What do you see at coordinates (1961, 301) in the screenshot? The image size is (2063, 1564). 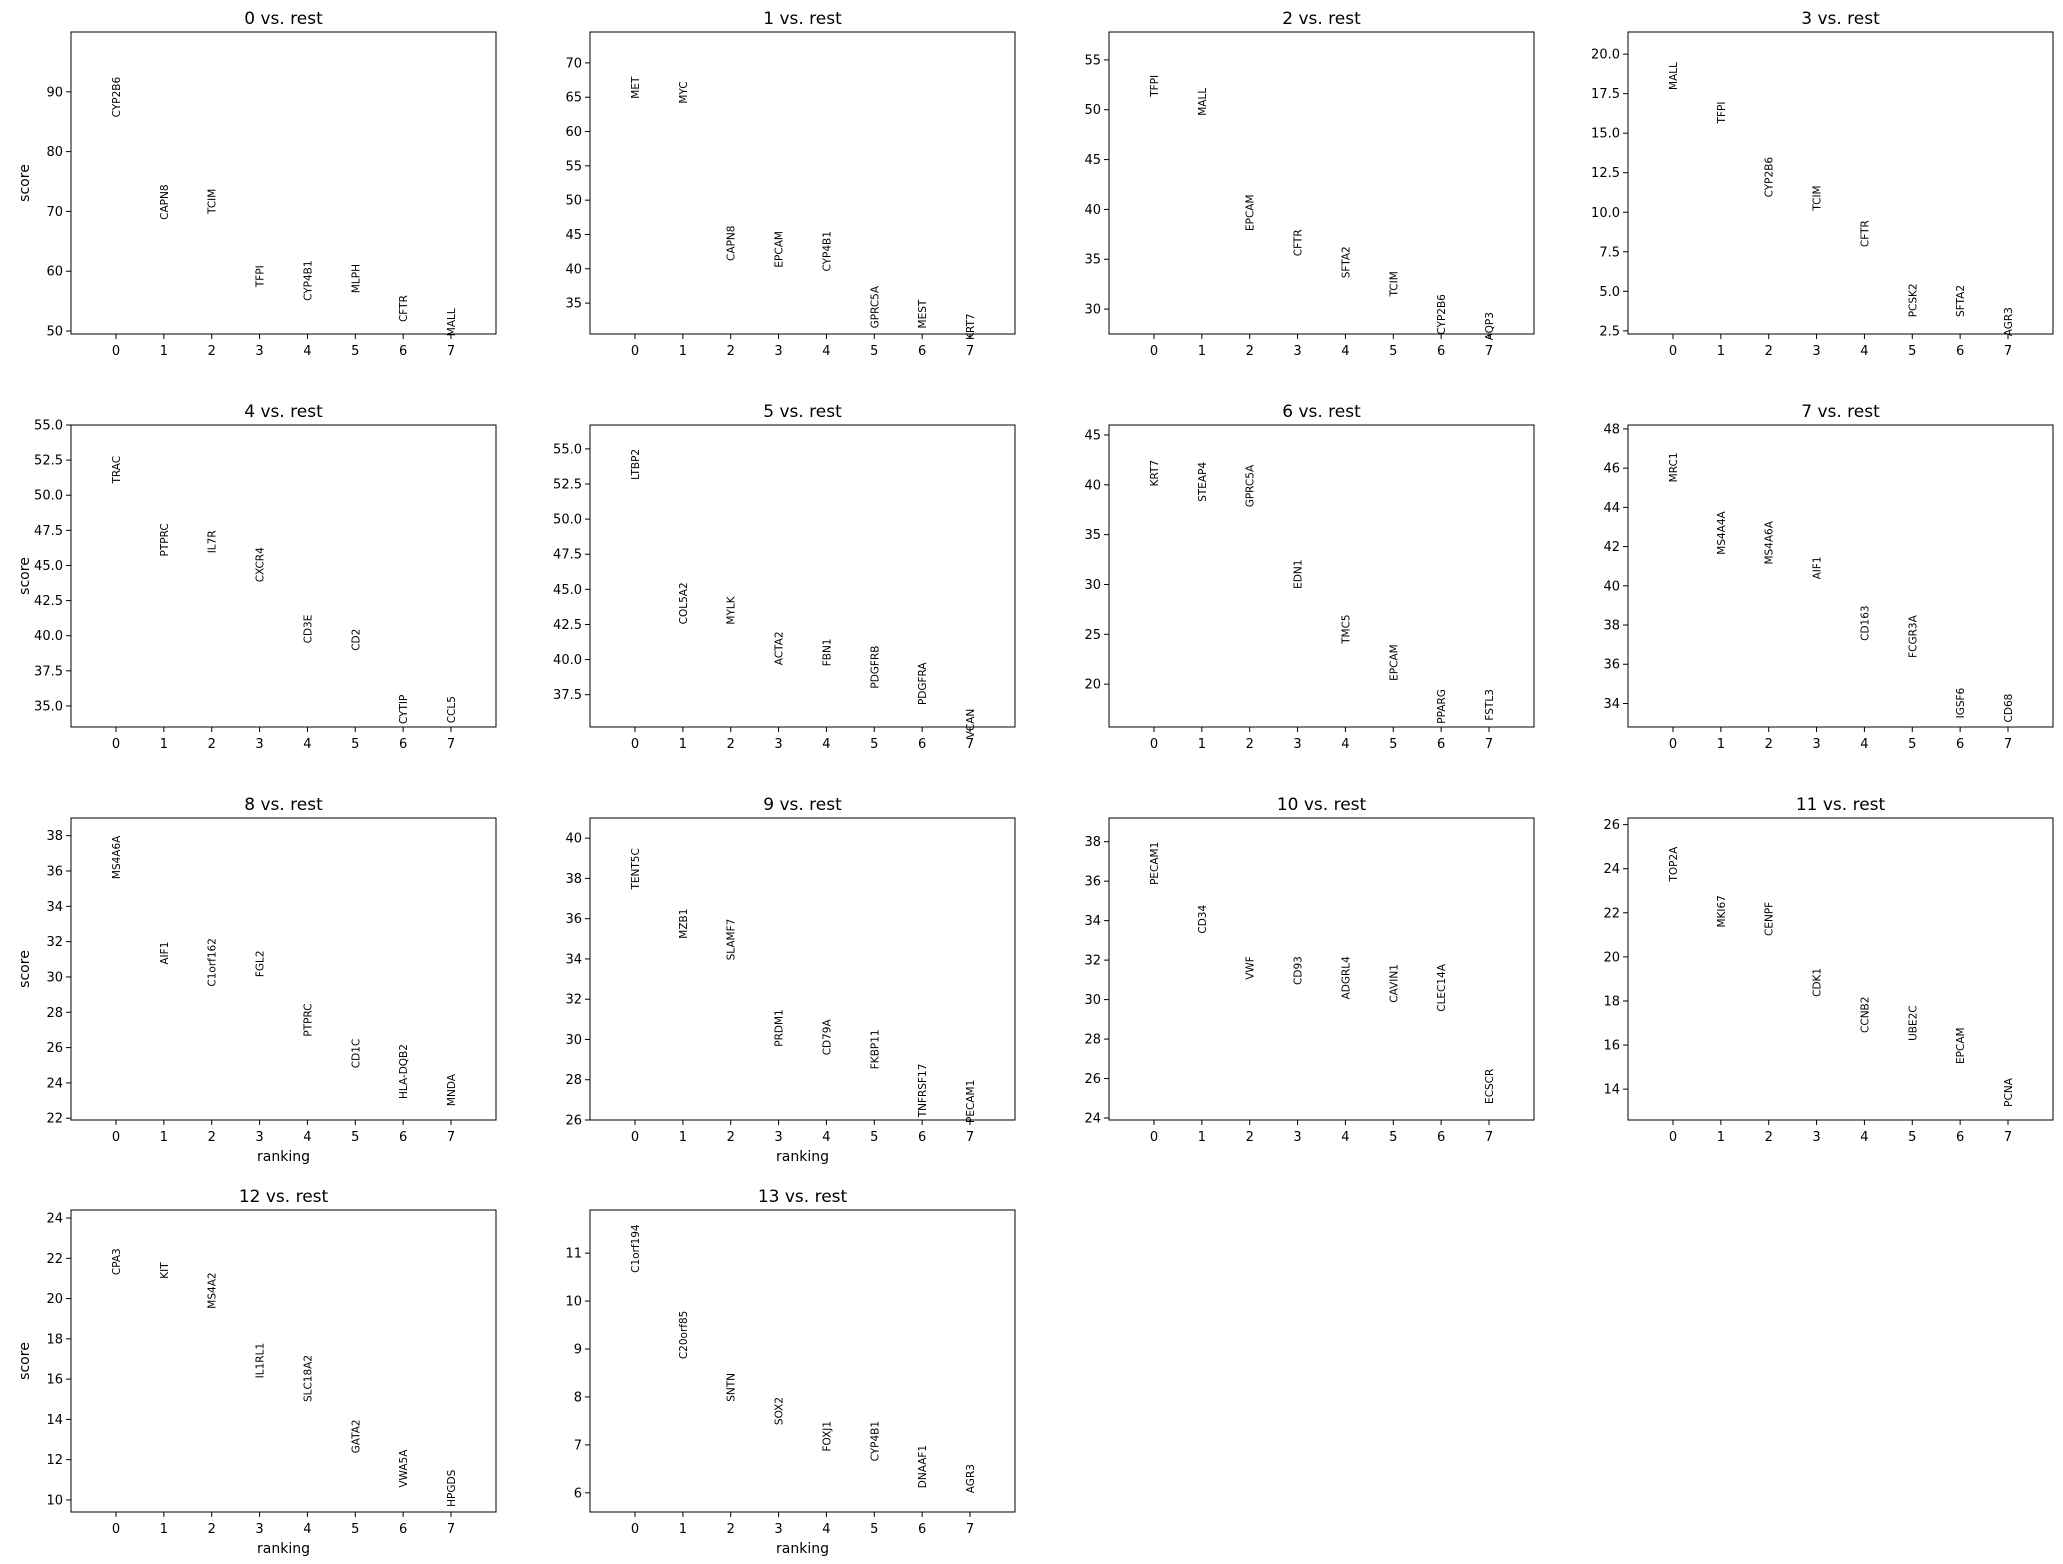 I see `gene-label-sfta2: SFTA2` at bounding box center [1961, 301].